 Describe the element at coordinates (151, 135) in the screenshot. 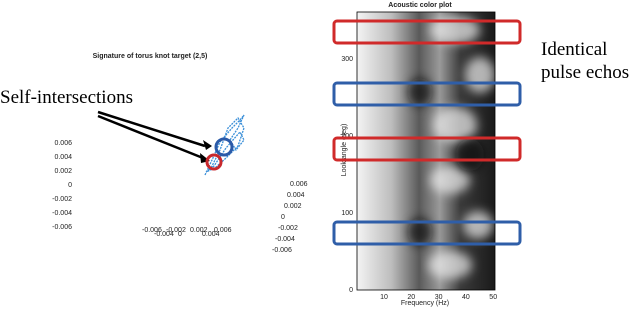

I see `arrows` at that location.